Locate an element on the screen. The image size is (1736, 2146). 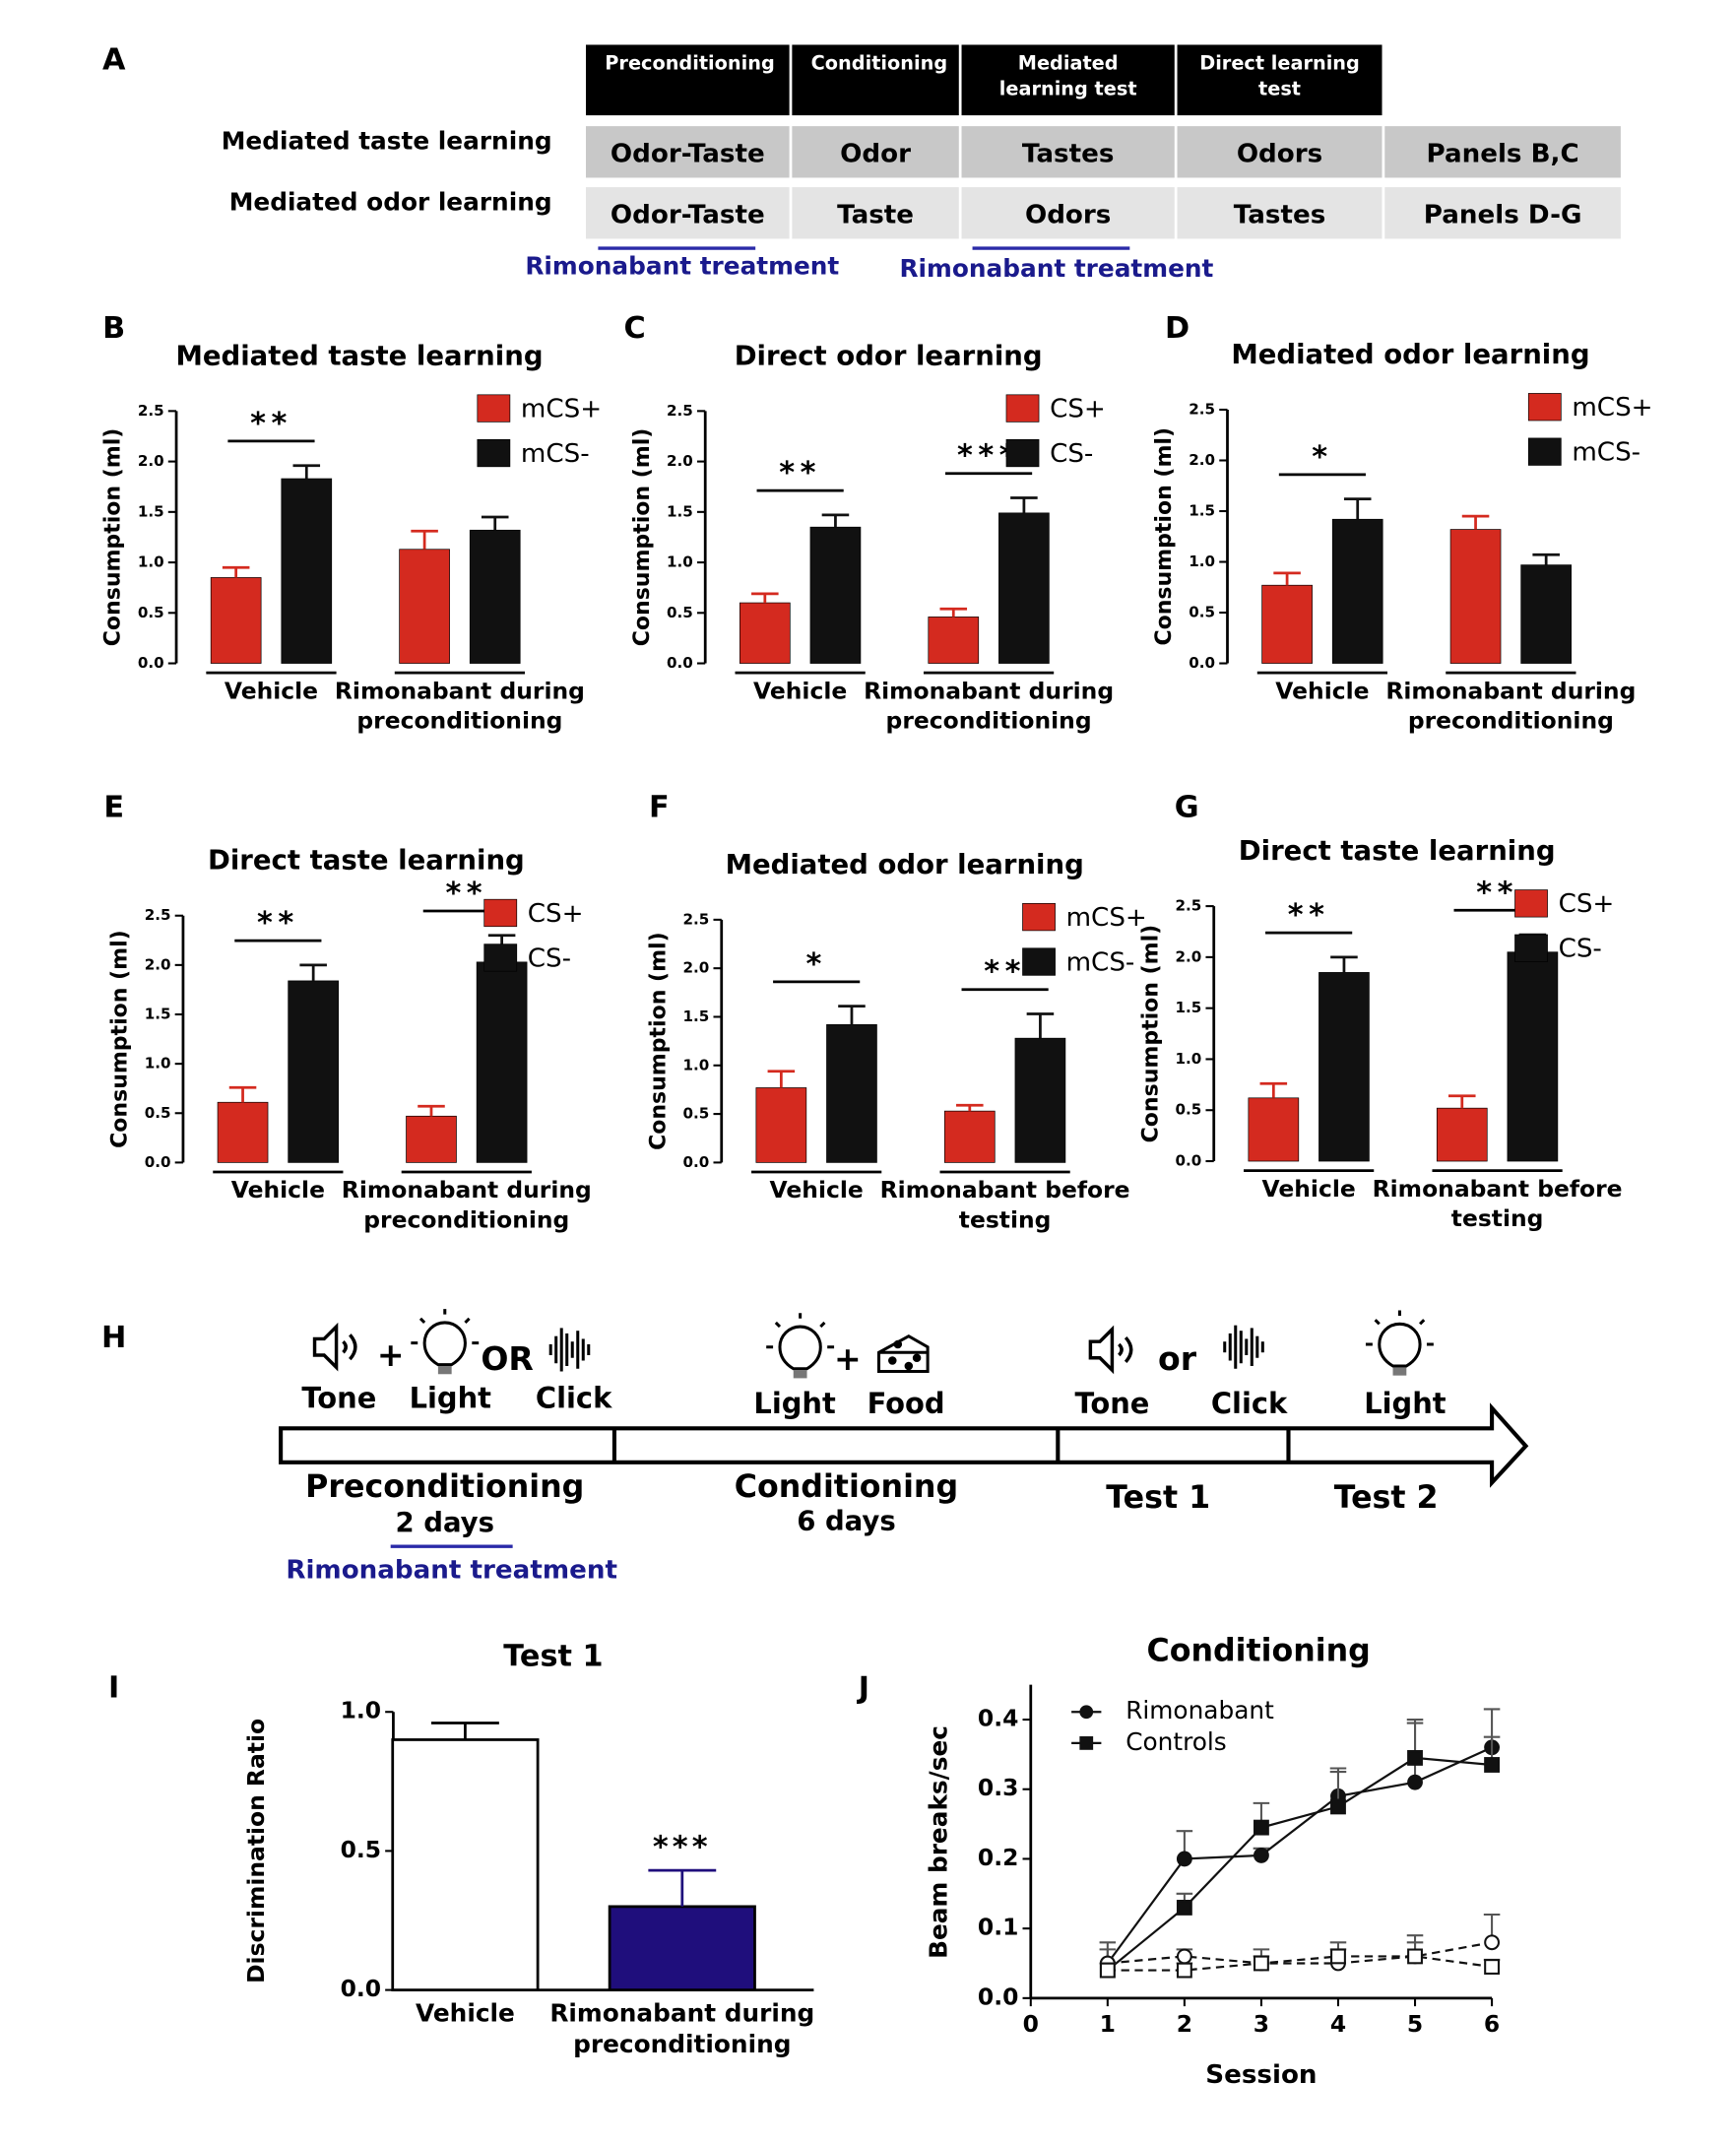
stage-name: Test 1 is located at coordinates (1158, 1498).